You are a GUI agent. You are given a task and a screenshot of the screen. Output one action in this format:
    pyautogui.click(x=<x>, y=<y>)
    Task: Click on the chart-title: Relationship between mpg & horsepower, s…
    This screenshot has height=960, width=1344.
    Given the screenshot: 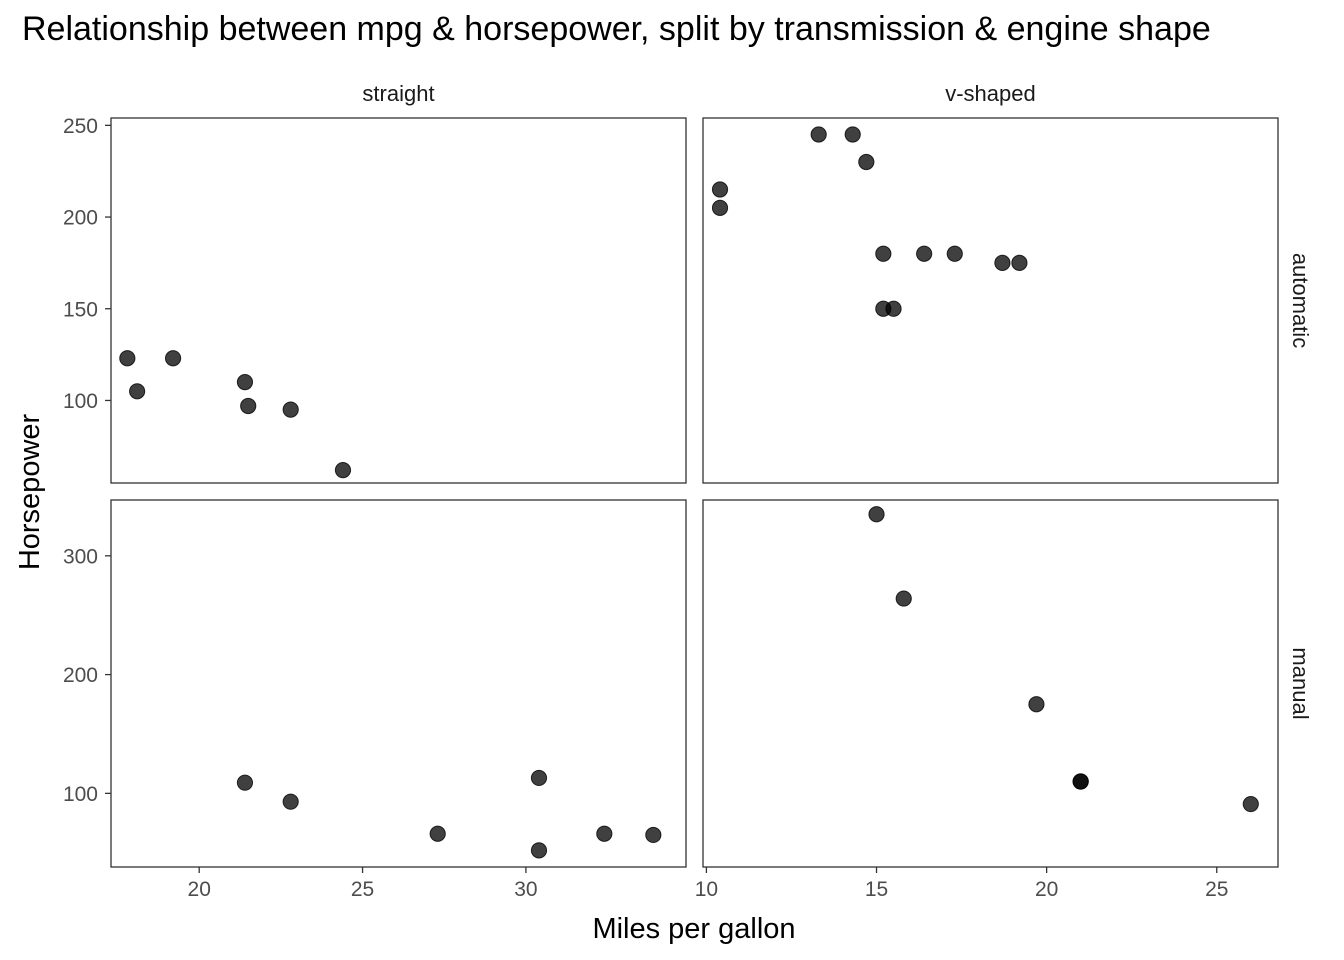 What is the action you would take?
    pyautogui.click(x=616, y=29)
    